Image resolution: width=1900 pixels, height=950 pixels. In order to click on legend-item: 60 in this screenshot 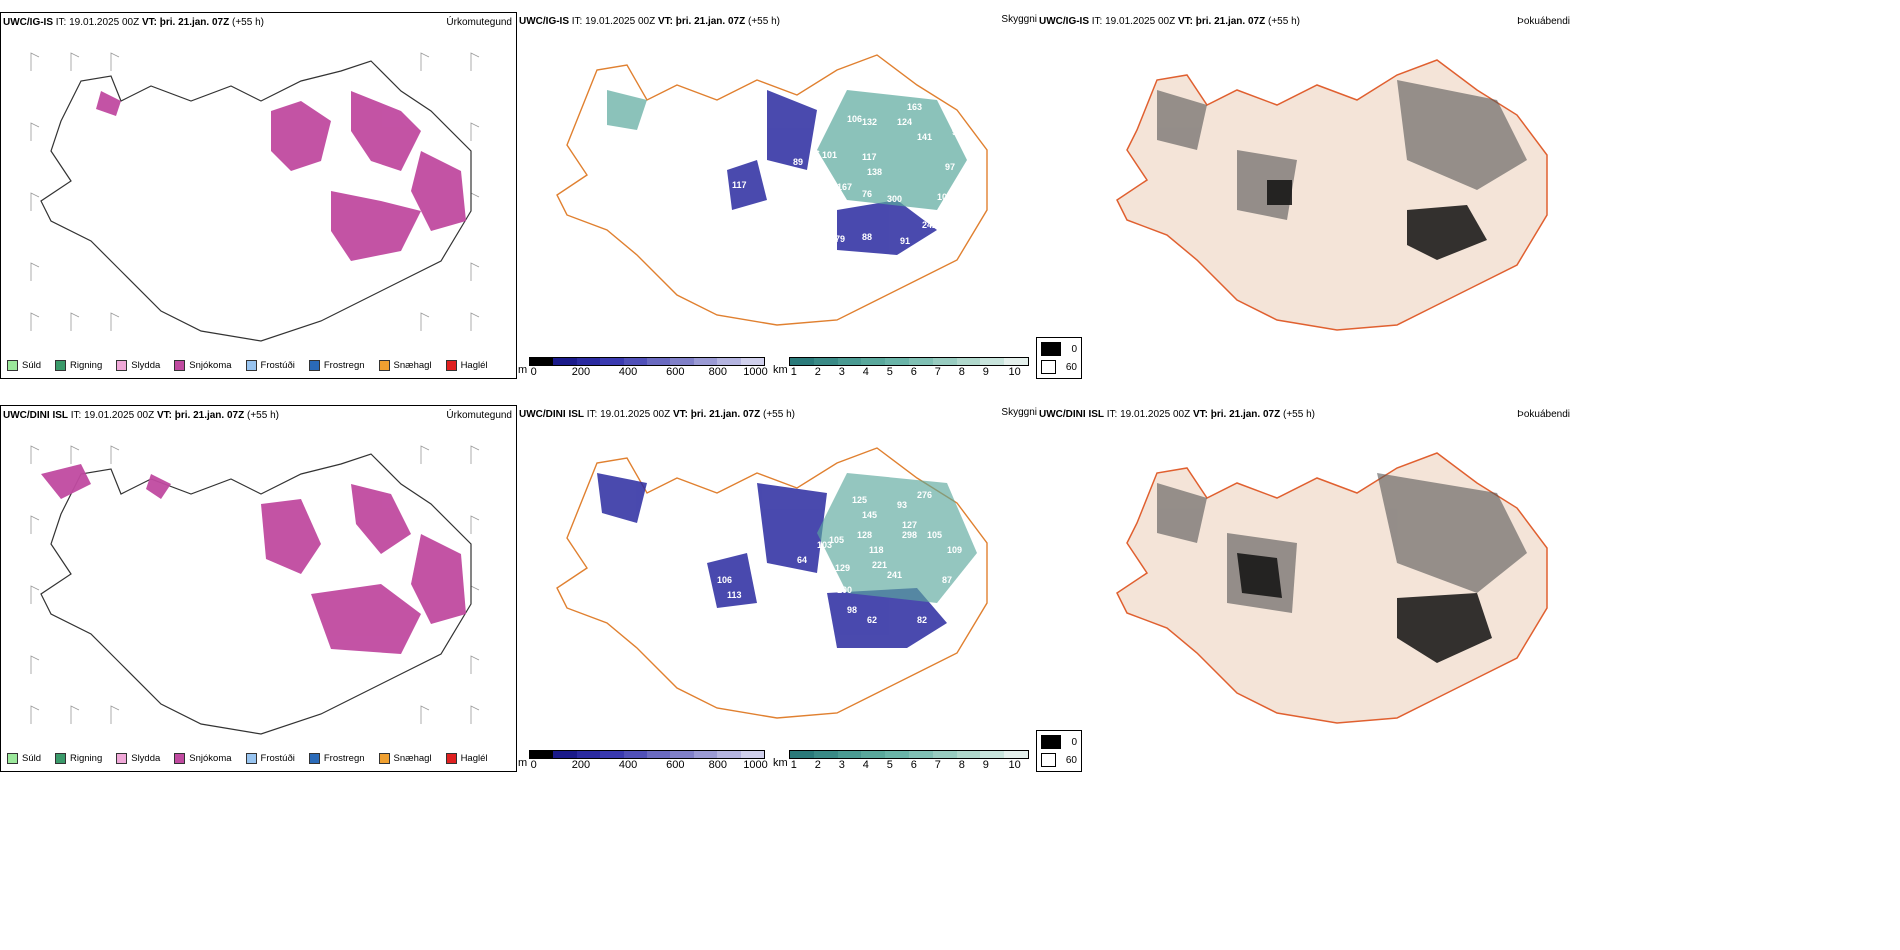, I will do `click(1059, 367)`.